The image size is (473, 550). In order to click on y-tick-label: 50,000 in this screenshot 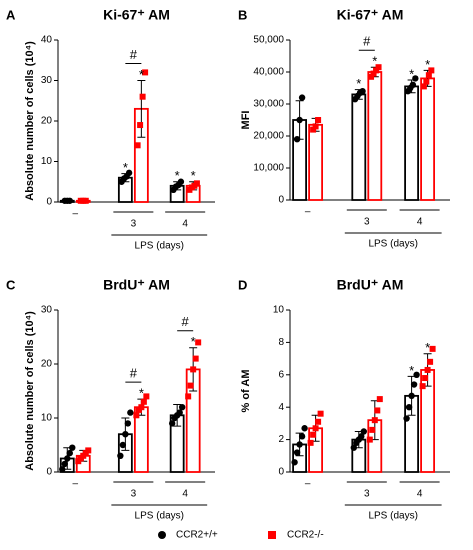, I will do `click(268, 40)`.